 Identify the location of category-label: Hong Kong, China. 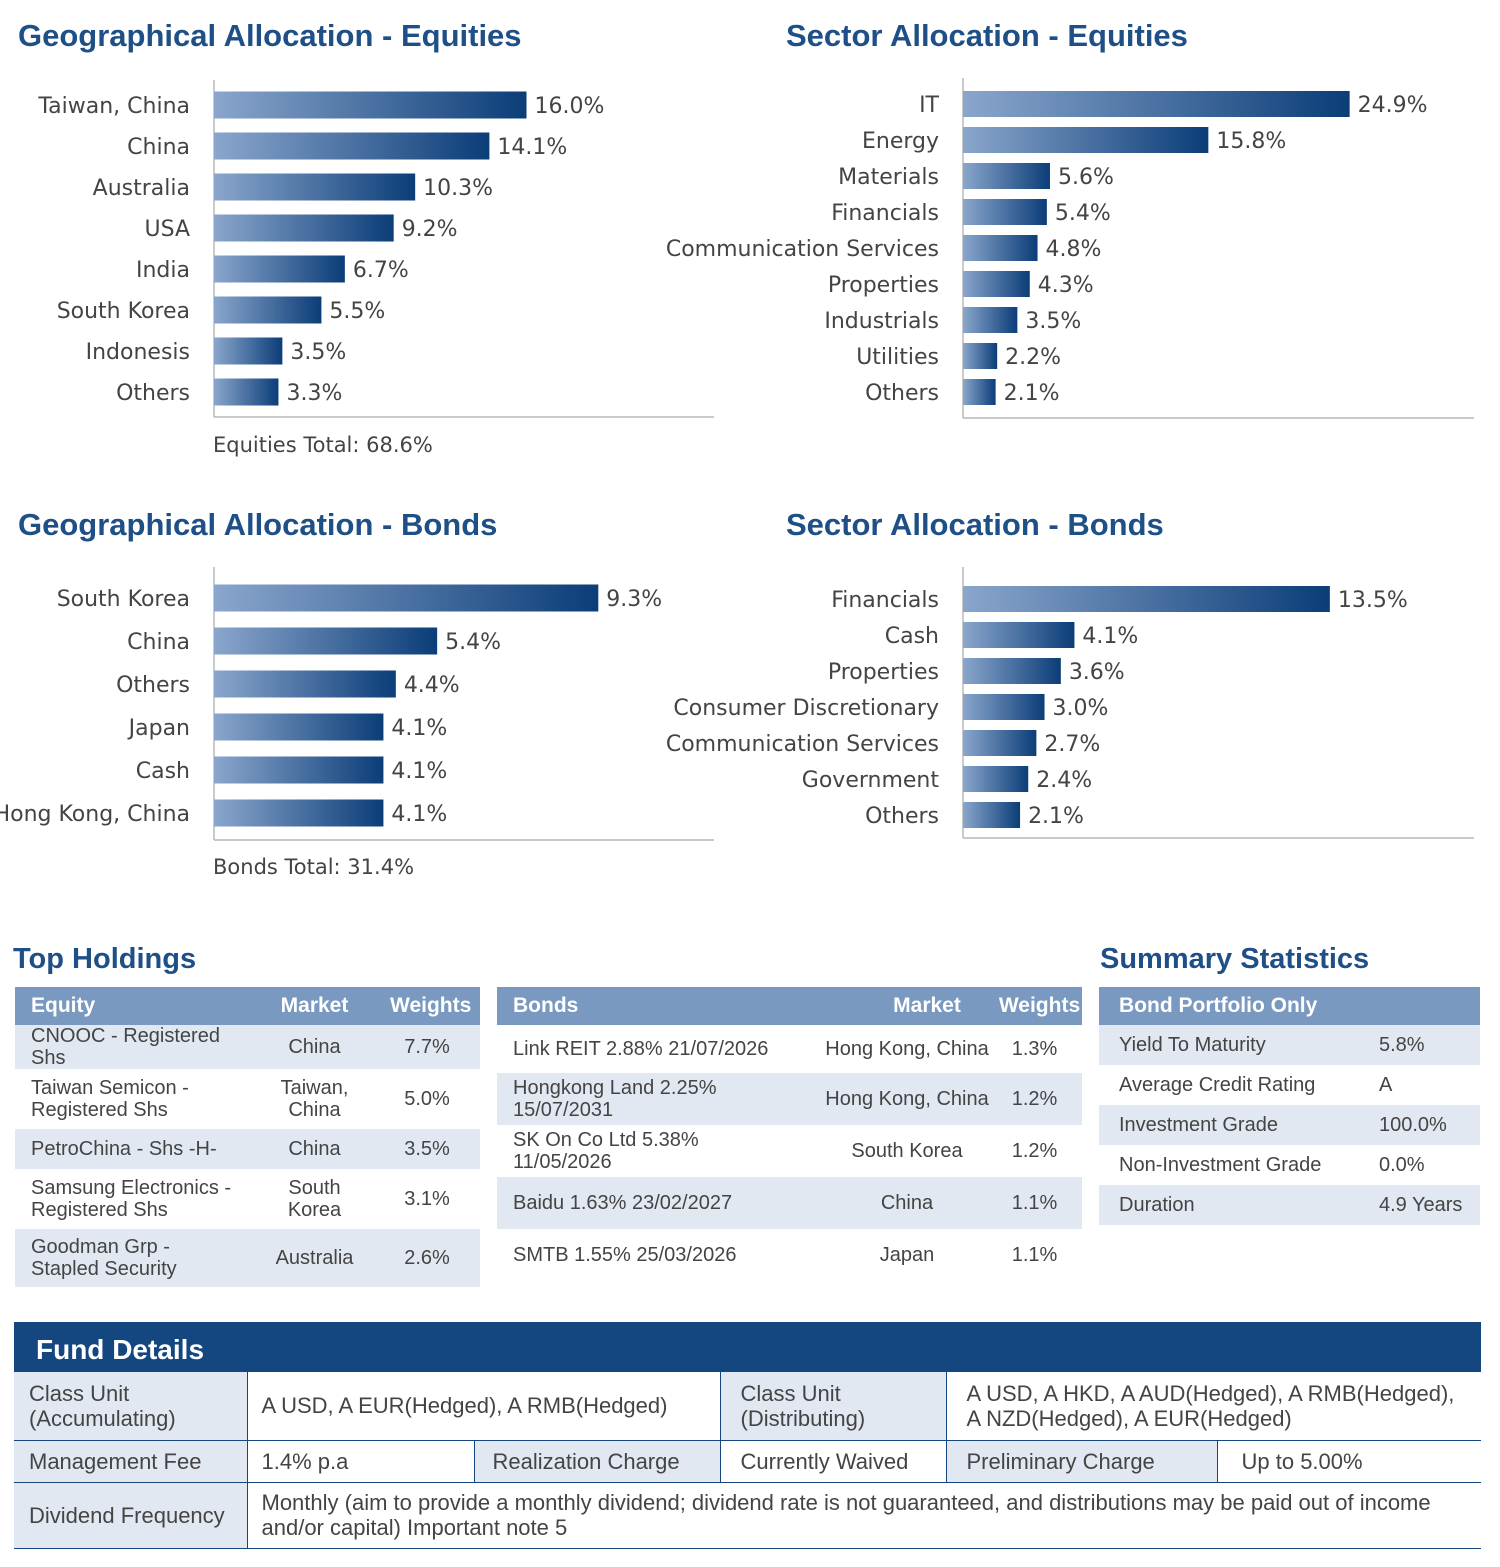
(95, 814).